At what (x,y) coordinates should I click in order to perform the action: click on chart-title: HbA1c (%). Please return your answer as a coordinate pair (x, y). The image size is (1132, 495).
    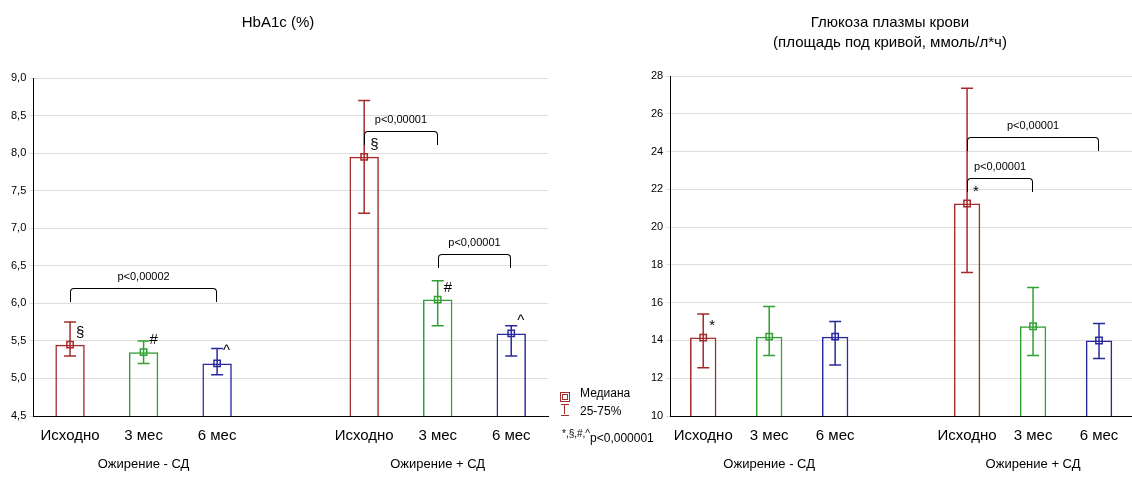
    Looking at the image, I should click on (278, 22).